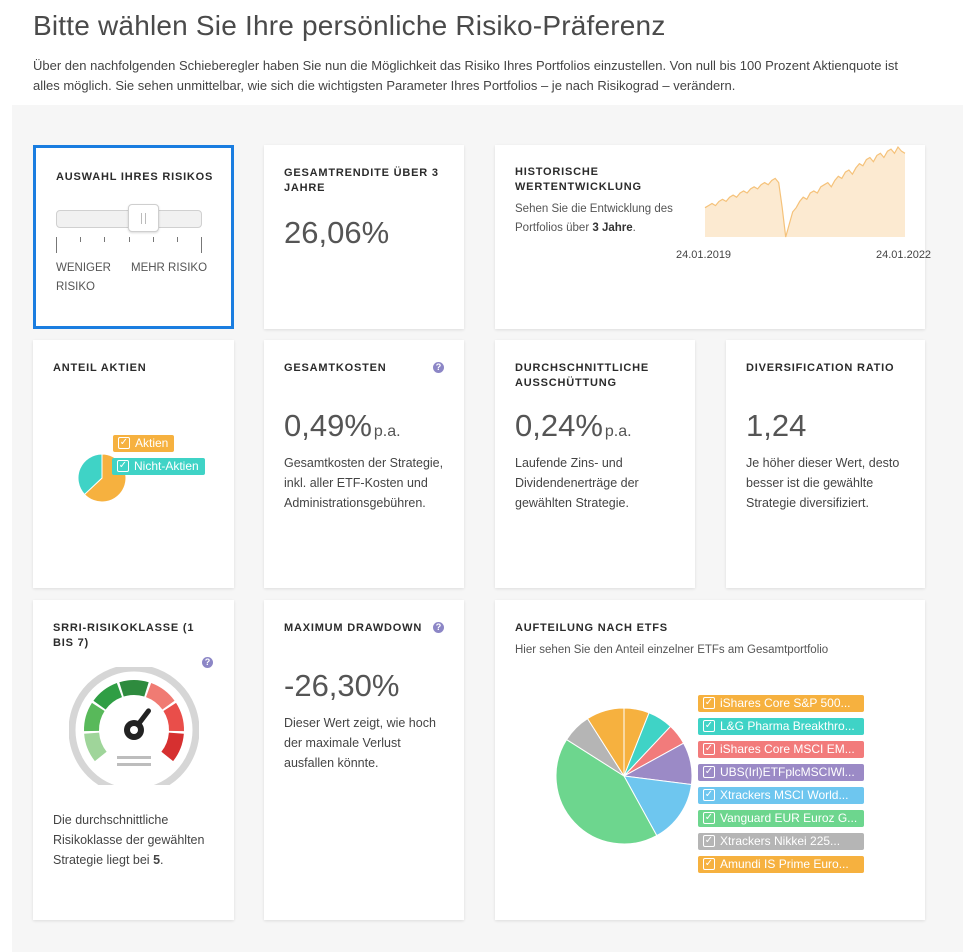 This screenshot has width=963, height=952. I want to click on history-area, so click(805, 192).